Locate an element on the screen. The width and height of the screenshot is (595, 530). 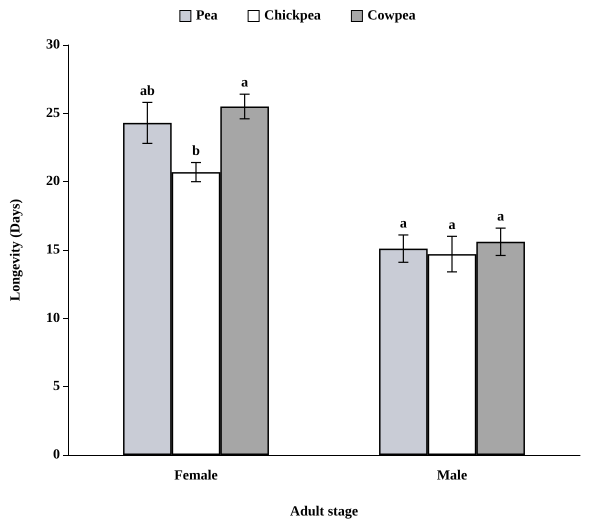
y-tick-label: 0 is located at coordinates (56, 455).